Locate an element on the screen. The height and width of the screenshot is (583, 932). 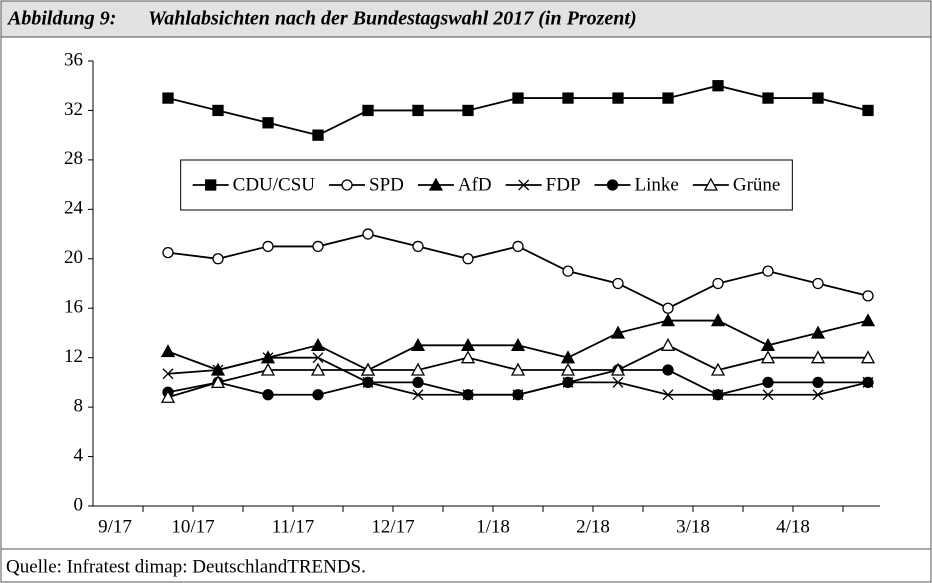
legend-label: SPD is located at coordinates (386, 184).